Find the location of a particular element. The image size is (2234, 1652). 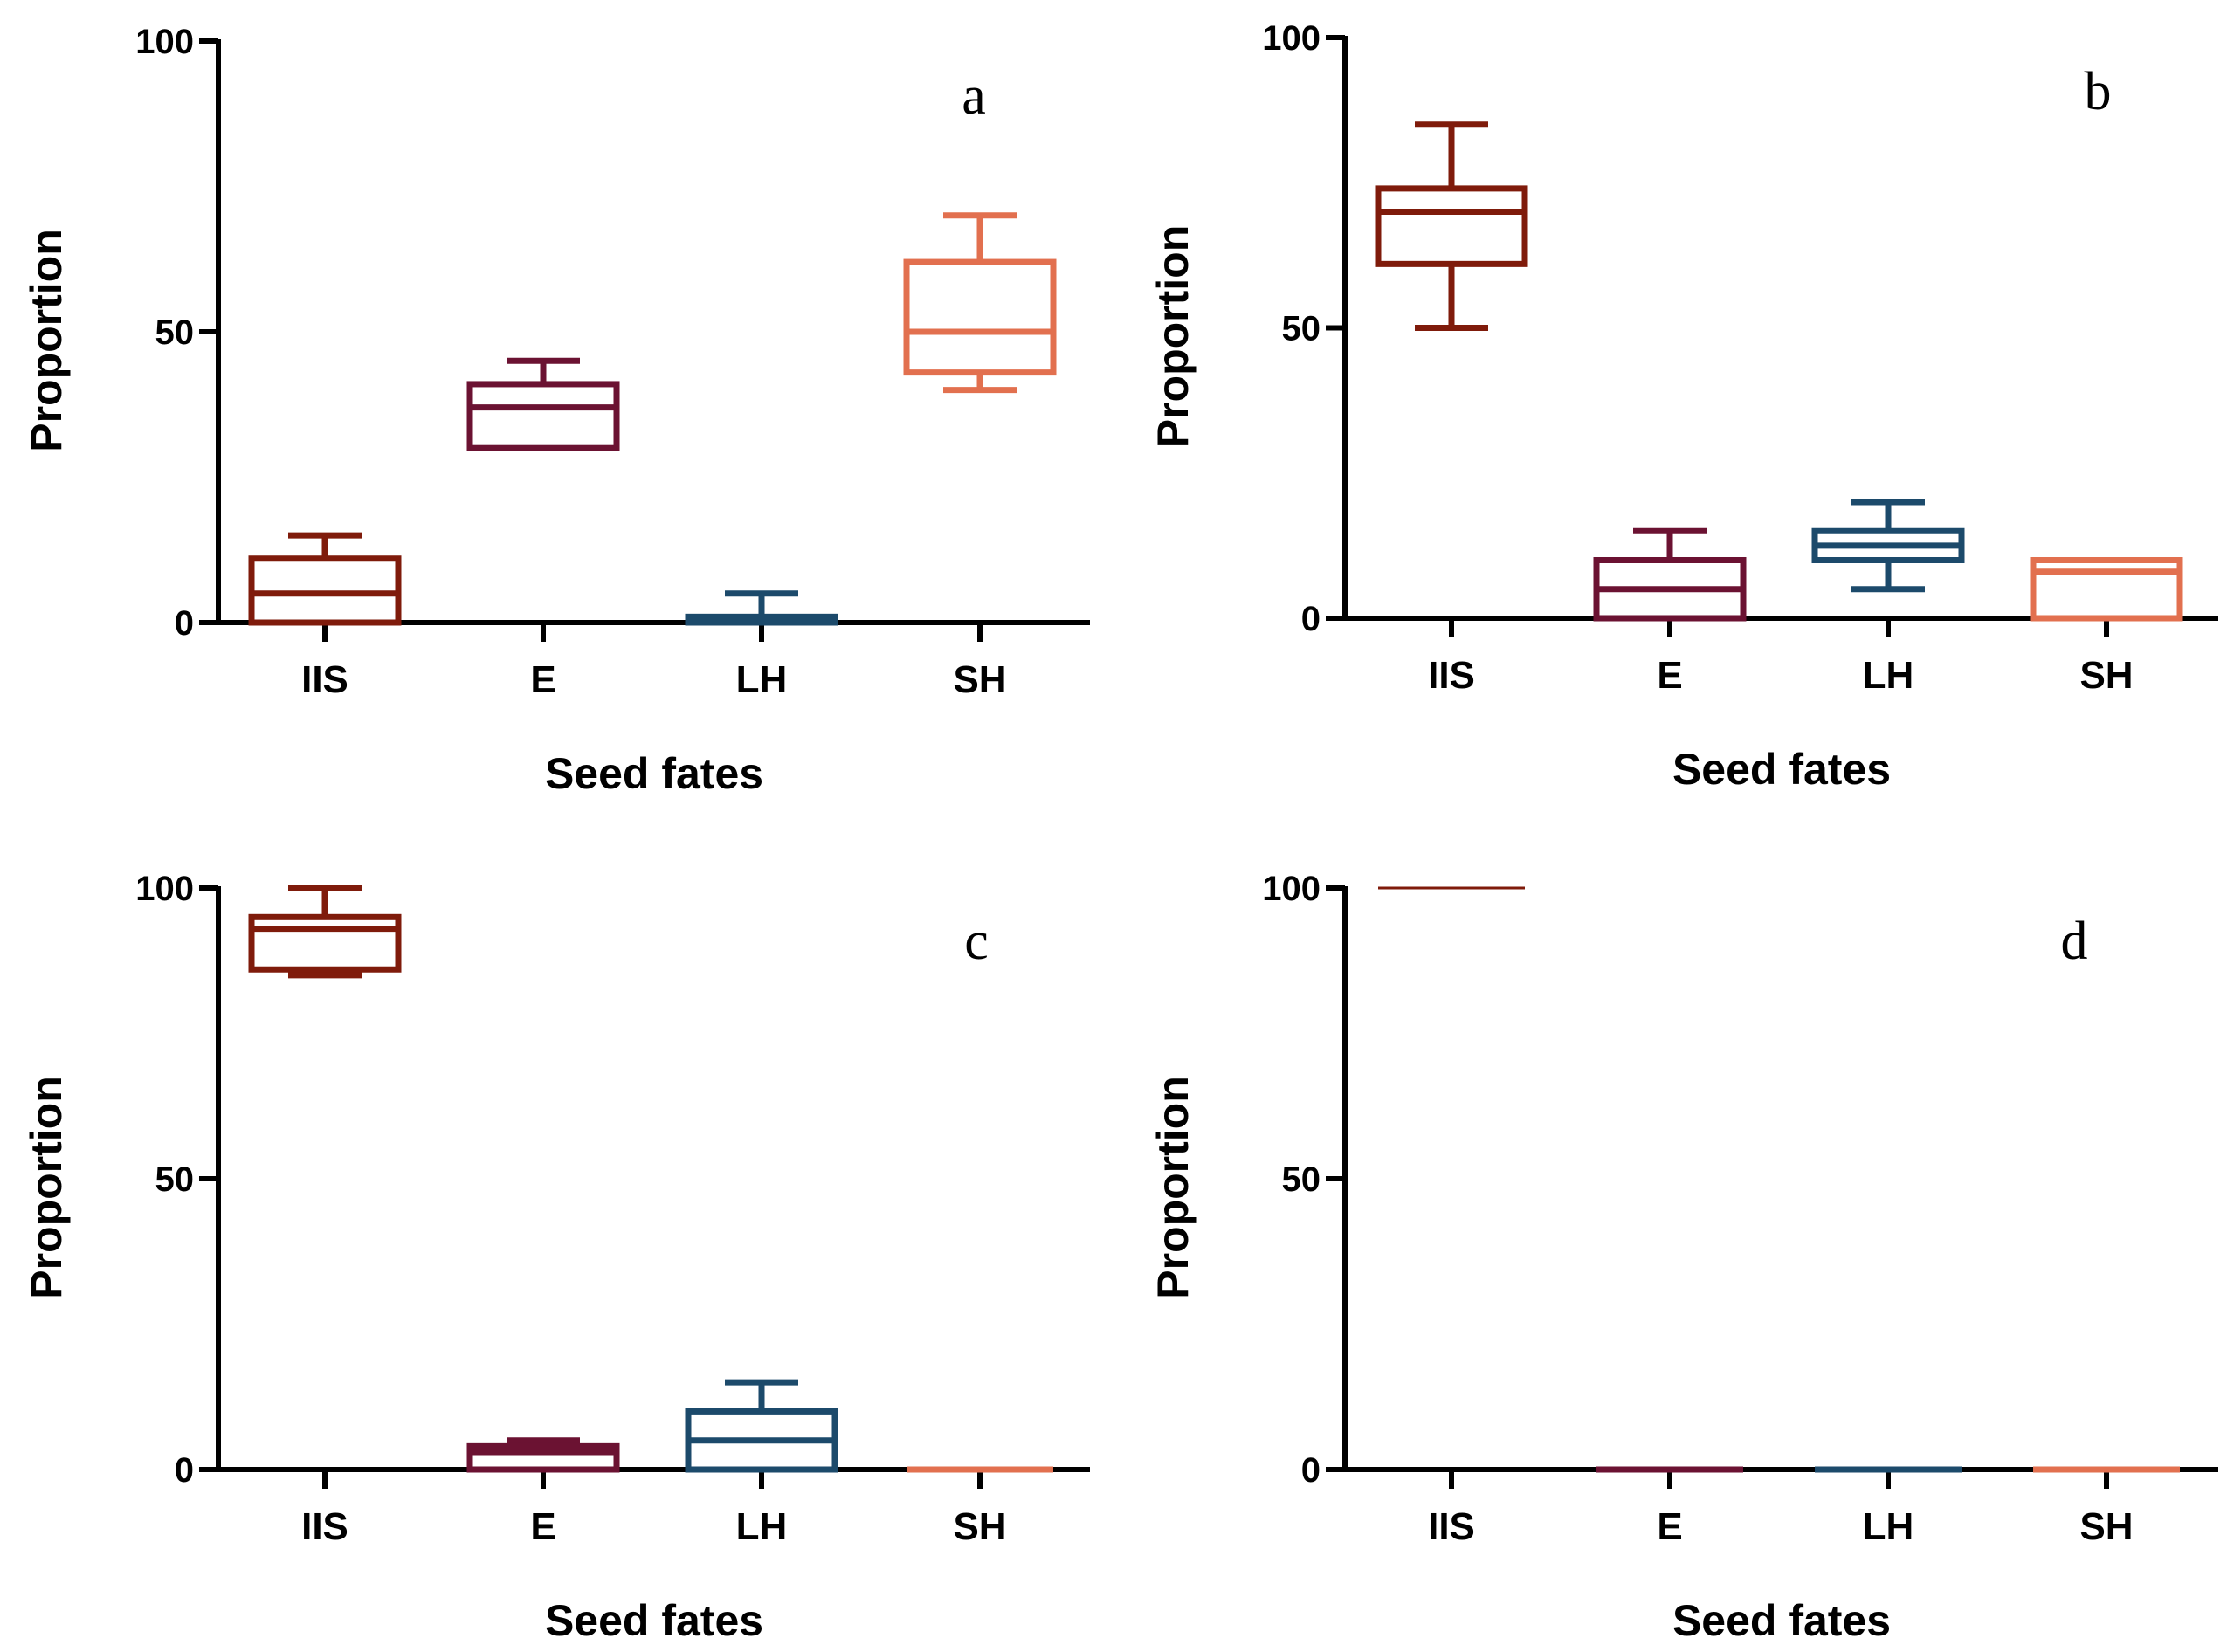

panel-label: d is located at coordinates (2074, 941).